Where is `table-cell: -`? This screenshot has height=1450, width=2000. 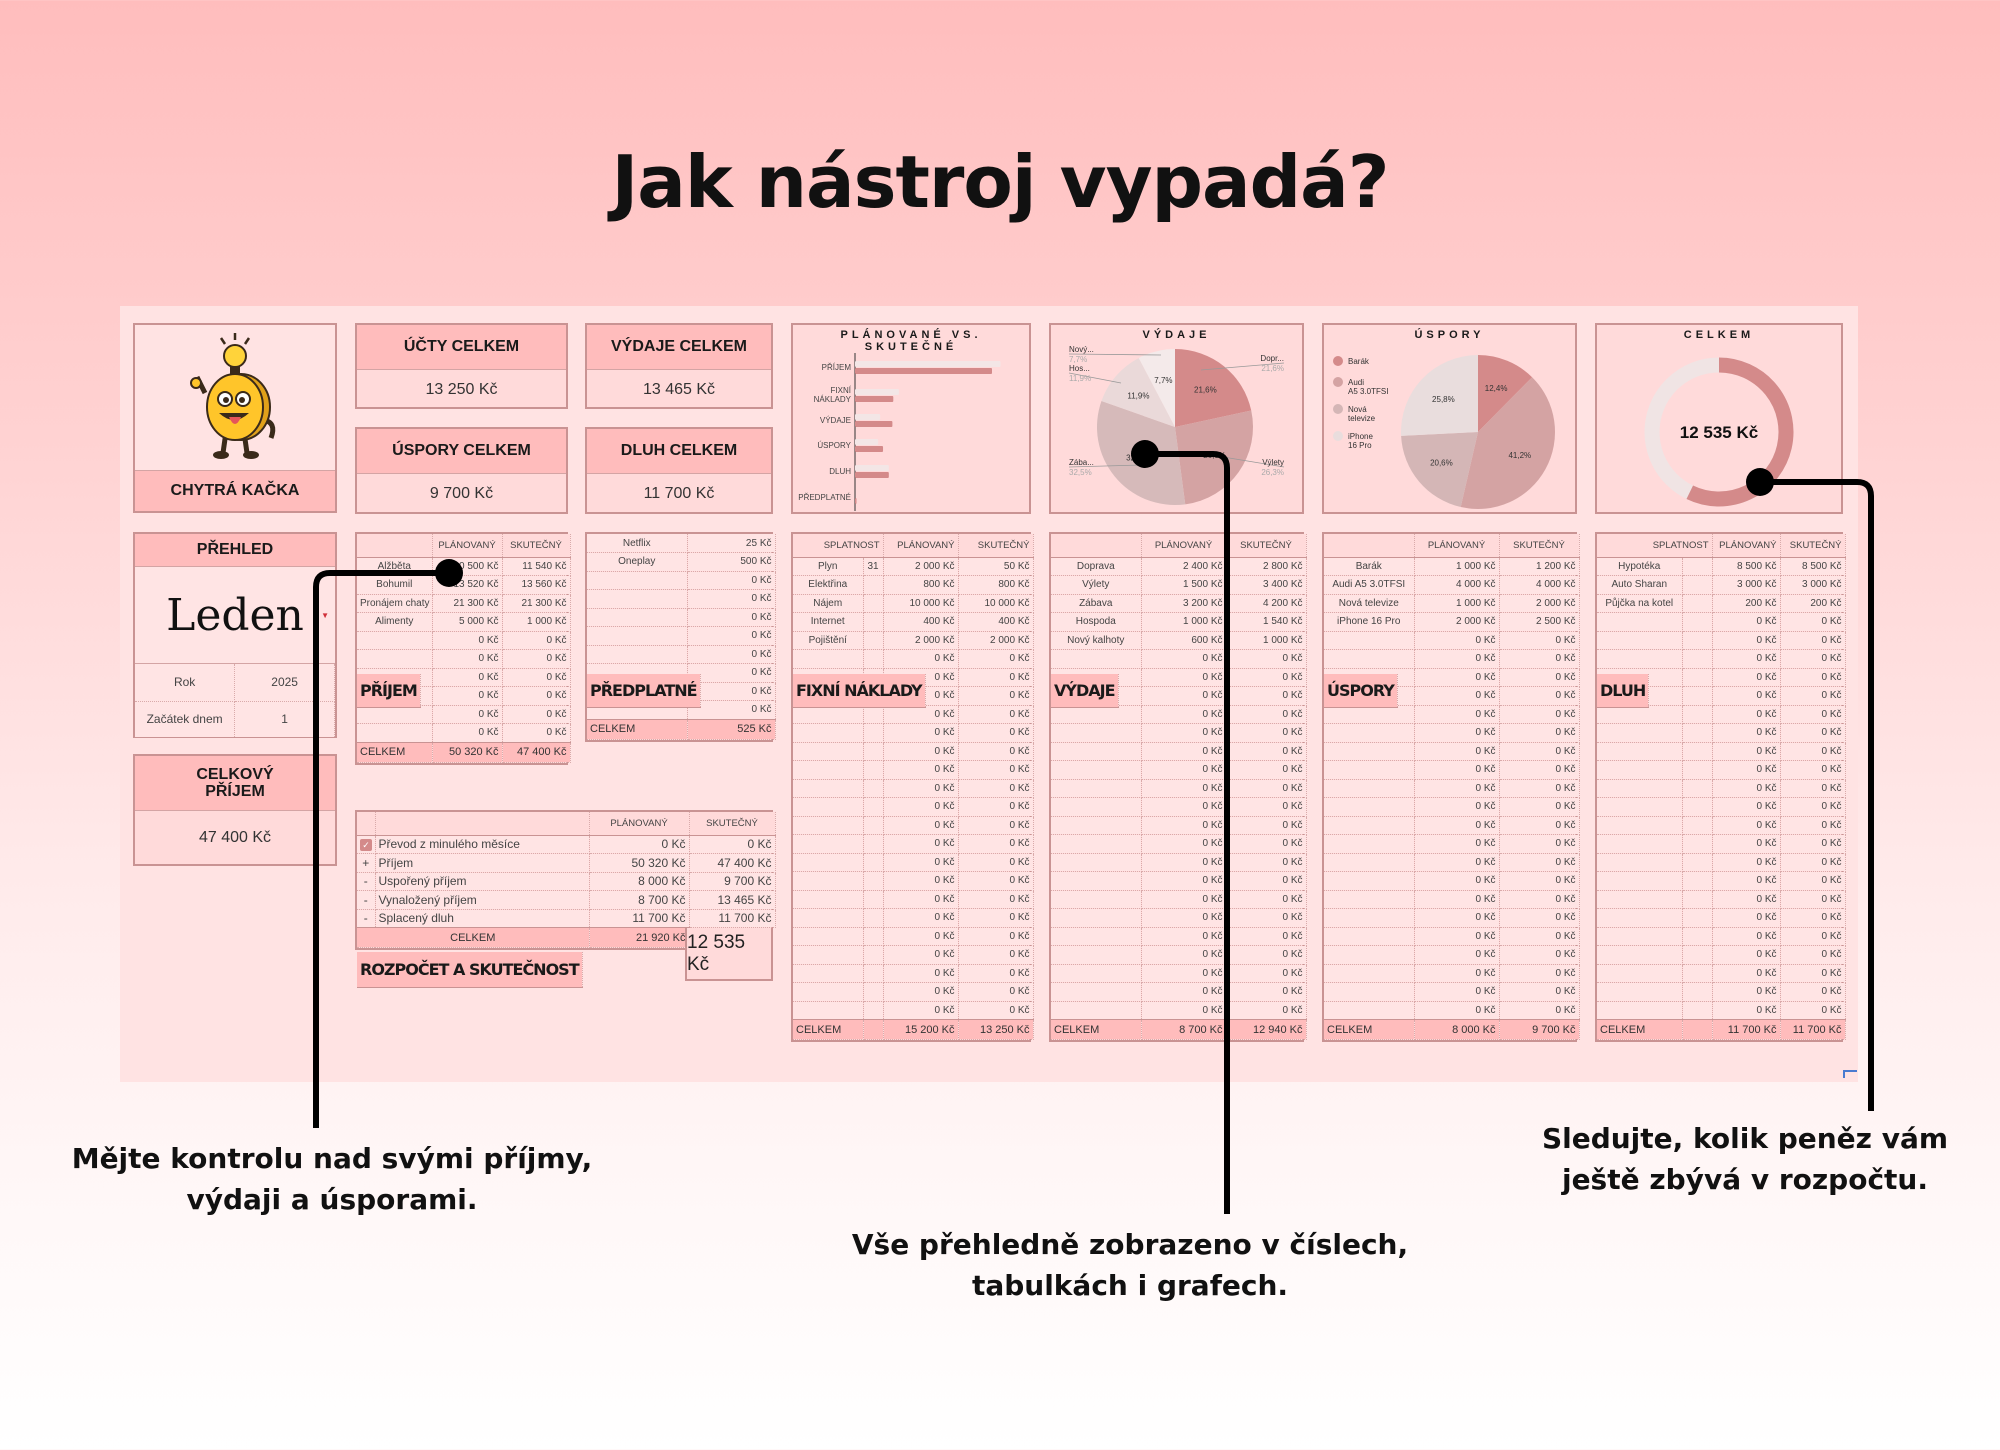 table-cell: - is located at coordinates (366, 918).